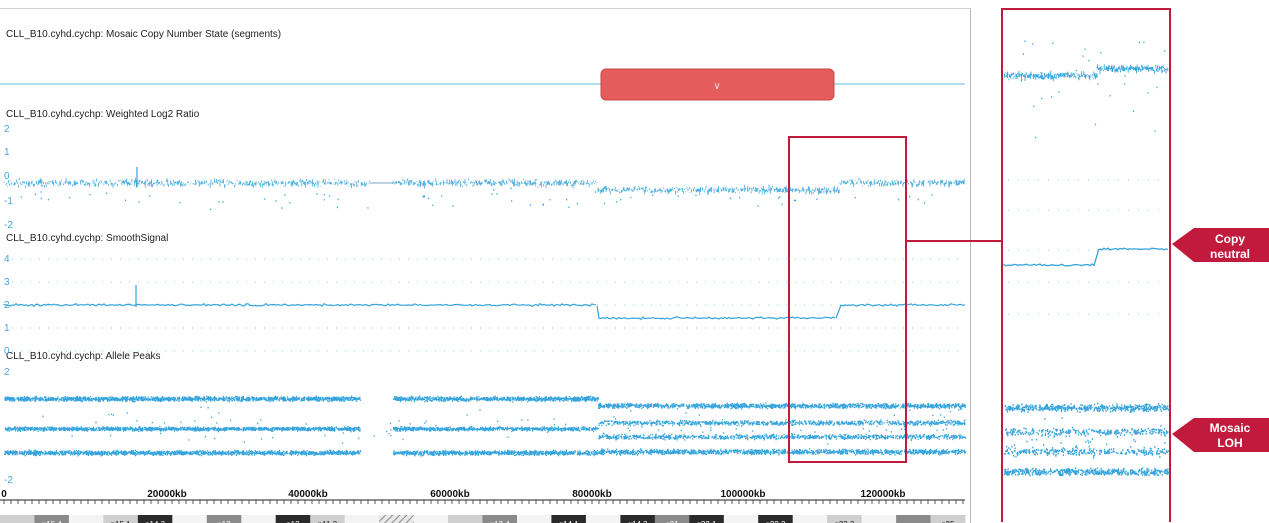  I want to click on highlight-region-box, so click(847, 299).